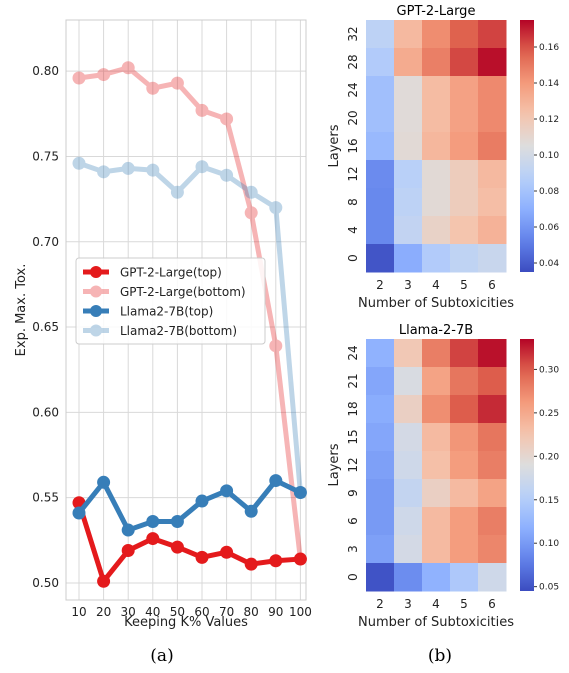  I want to click on y-tick-label: 0.70, so click(45, 242).